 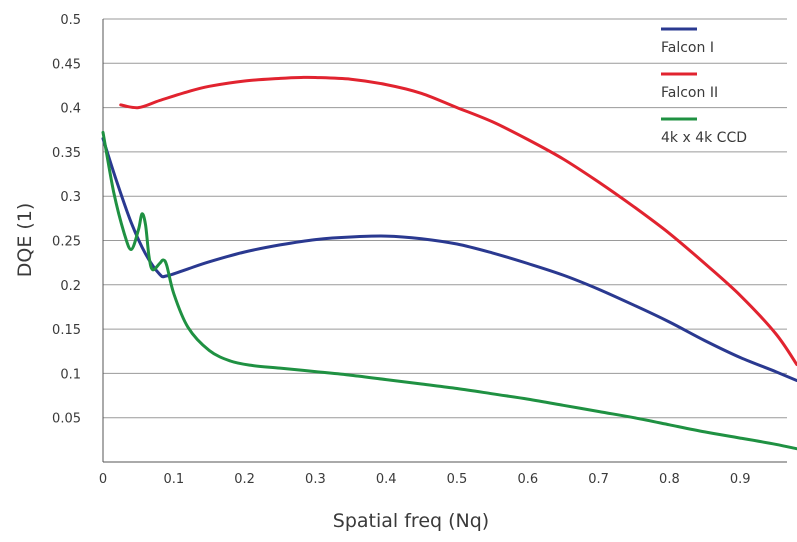 What do you see at coordinates (66, 242) in the screenshot?
I see `y-tick-label: 0.25` at bounding box center [66, 242].